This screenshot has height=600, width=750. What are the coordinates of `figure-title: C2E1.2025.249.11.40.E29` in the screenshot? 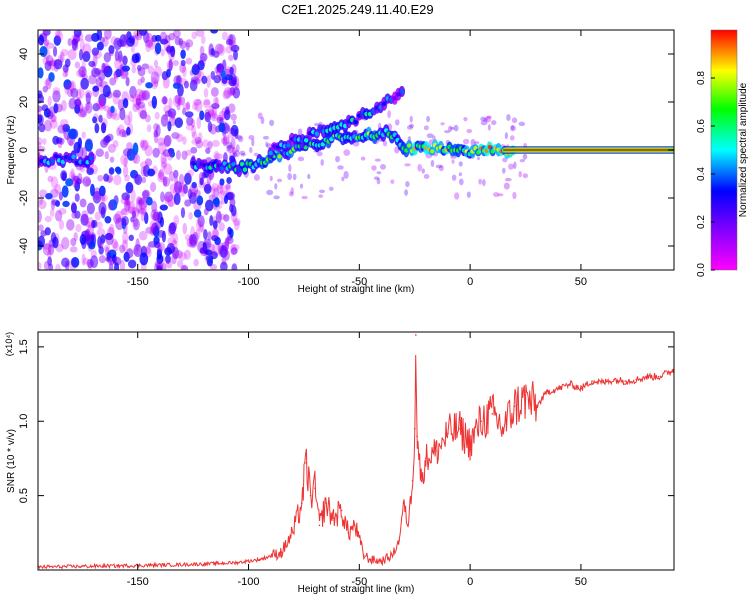 It's located at (357, 9).